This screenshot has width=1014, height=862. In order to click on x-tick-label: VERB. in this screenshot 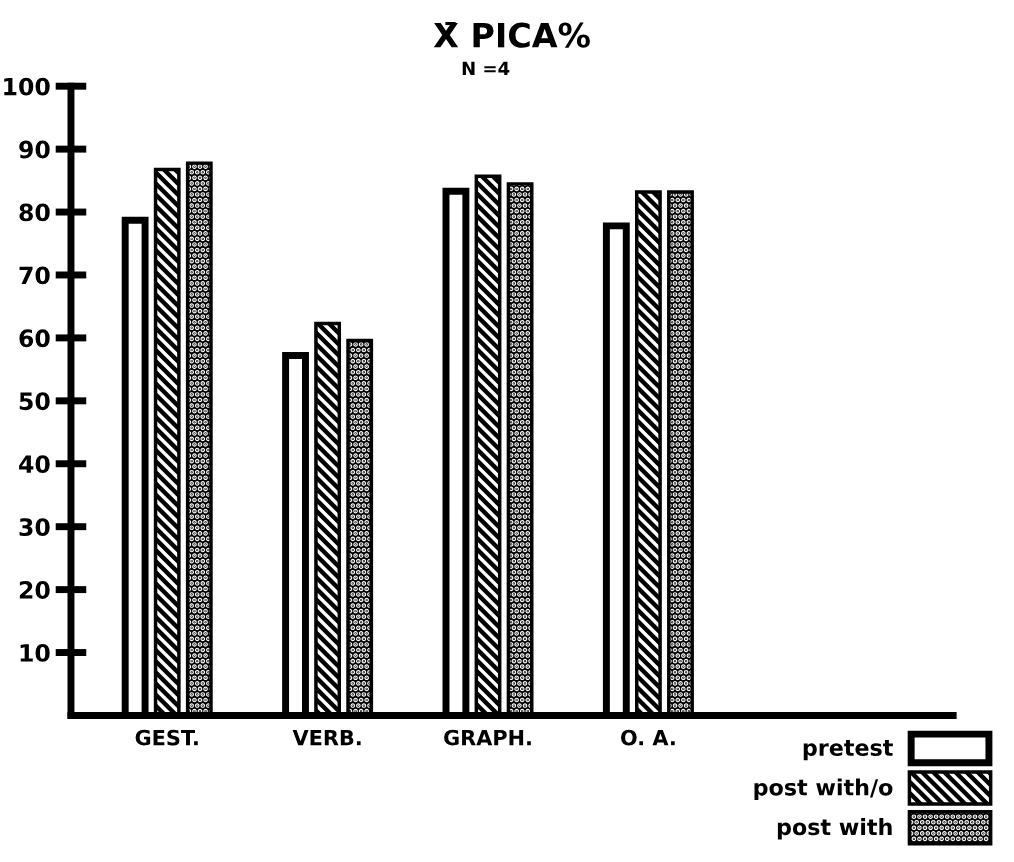, I will do `click(326, 737)`.